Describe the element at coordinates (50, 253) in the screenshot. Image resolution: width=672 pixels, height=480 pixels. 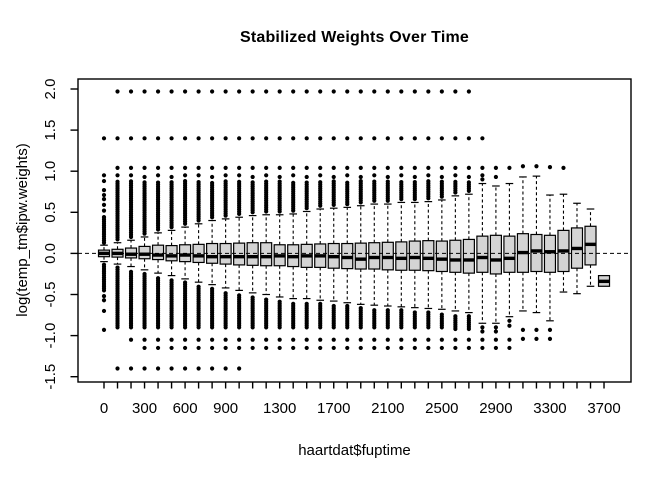
I see `y-tick-label: 0.0` at that location.